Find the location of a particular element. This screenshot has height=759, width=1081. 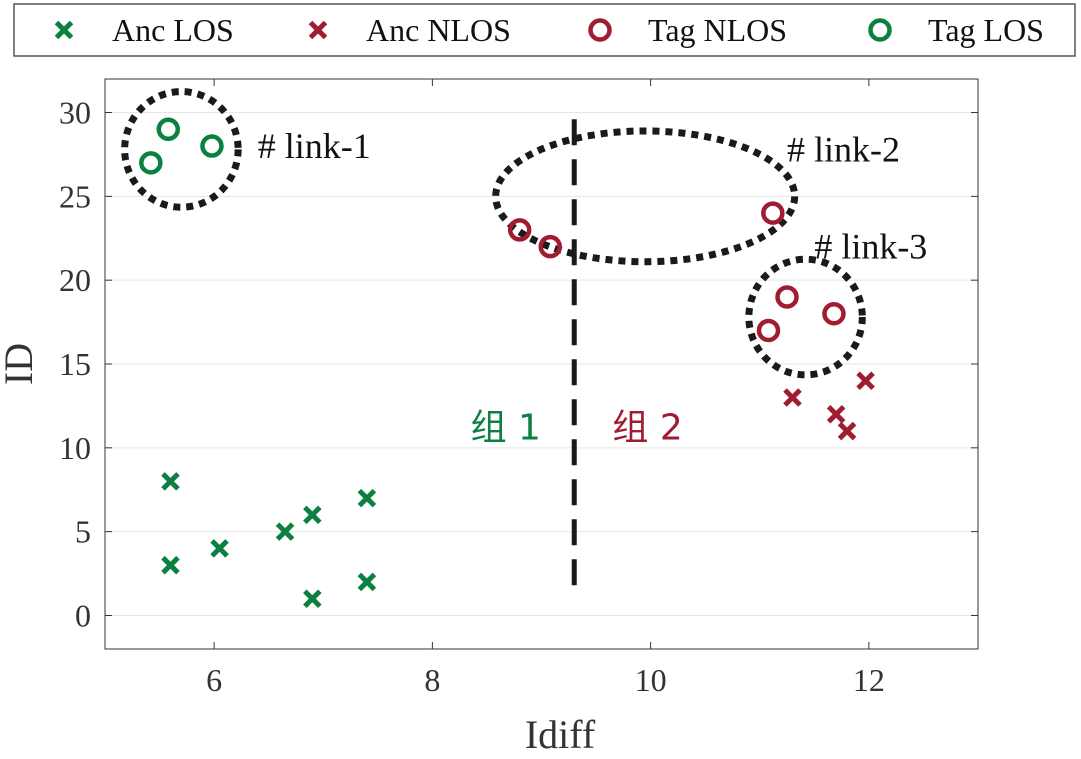

group-label-2: 组 2 is located at coordinates (647, 428).